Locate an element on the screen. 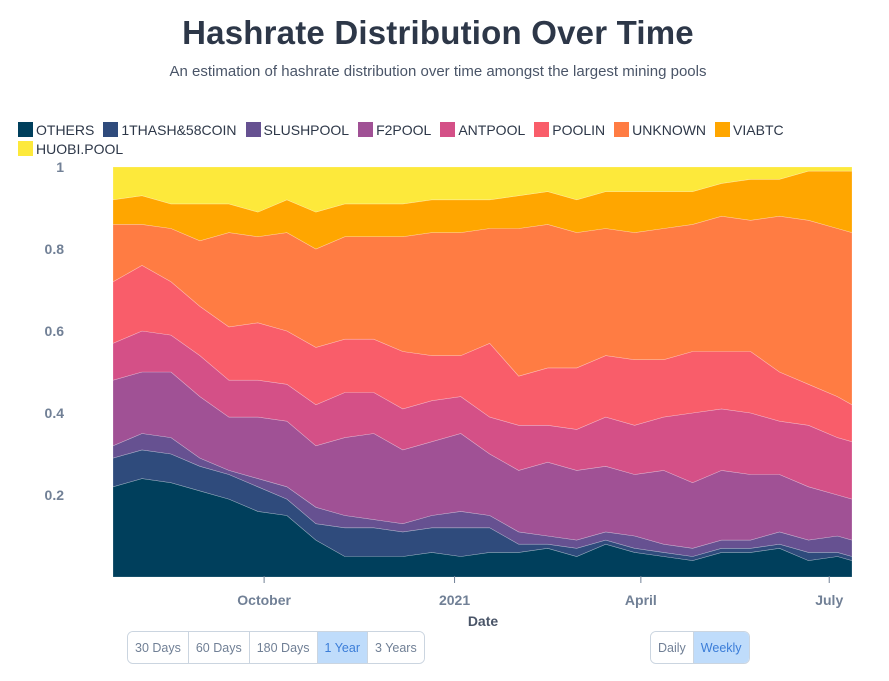 The width and height of the screenshot is (889, 681). legend-item: HUOBI.POOL is located at coordinates (70, 148).